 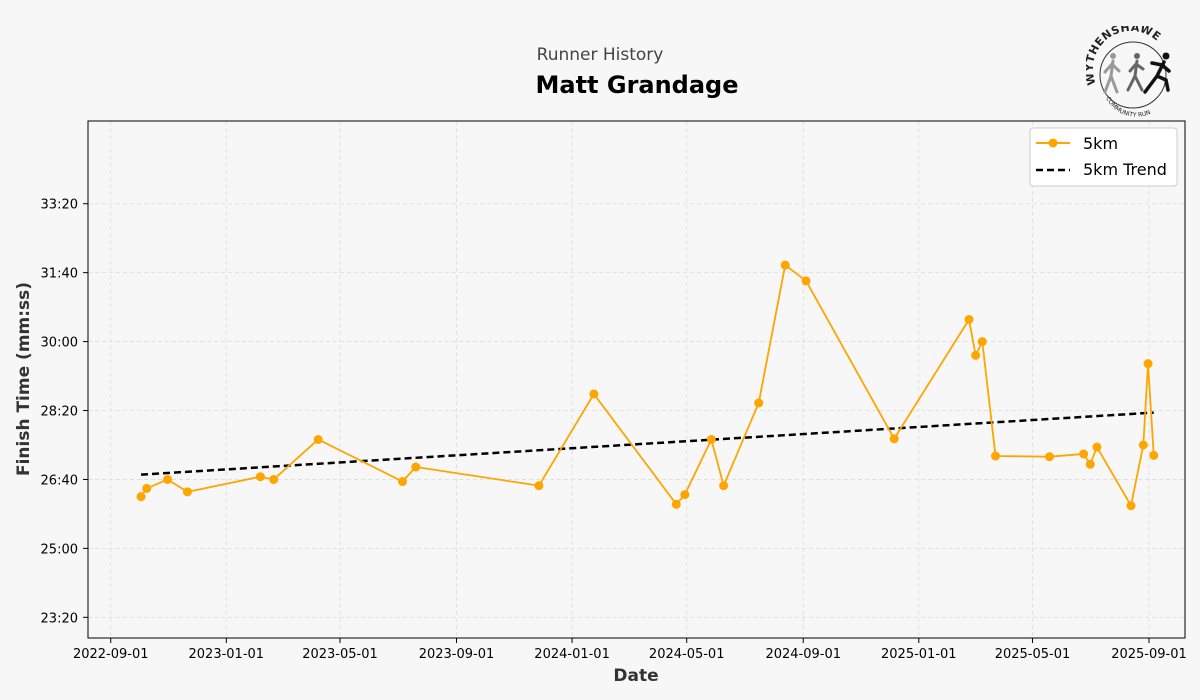 I want to click on y-axis: 23:20 25:00 26:40 28:20 30:00 31:40 33:20, so click(x=64, y=412).